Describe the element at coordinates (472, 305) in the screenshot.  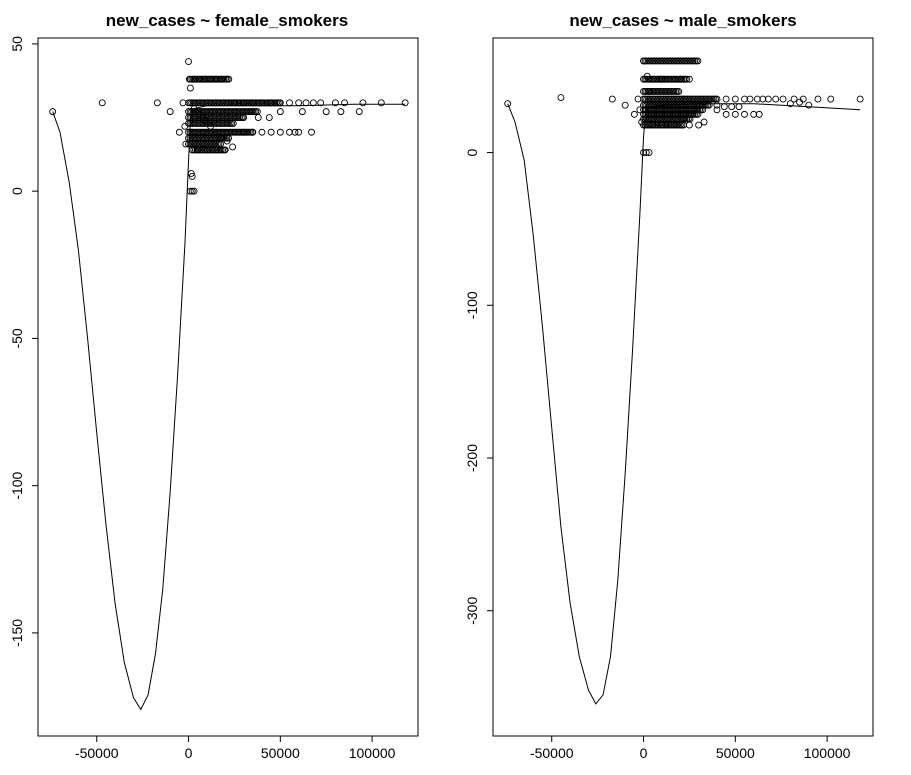
I see `right-y-tick-label: -100` at that location.